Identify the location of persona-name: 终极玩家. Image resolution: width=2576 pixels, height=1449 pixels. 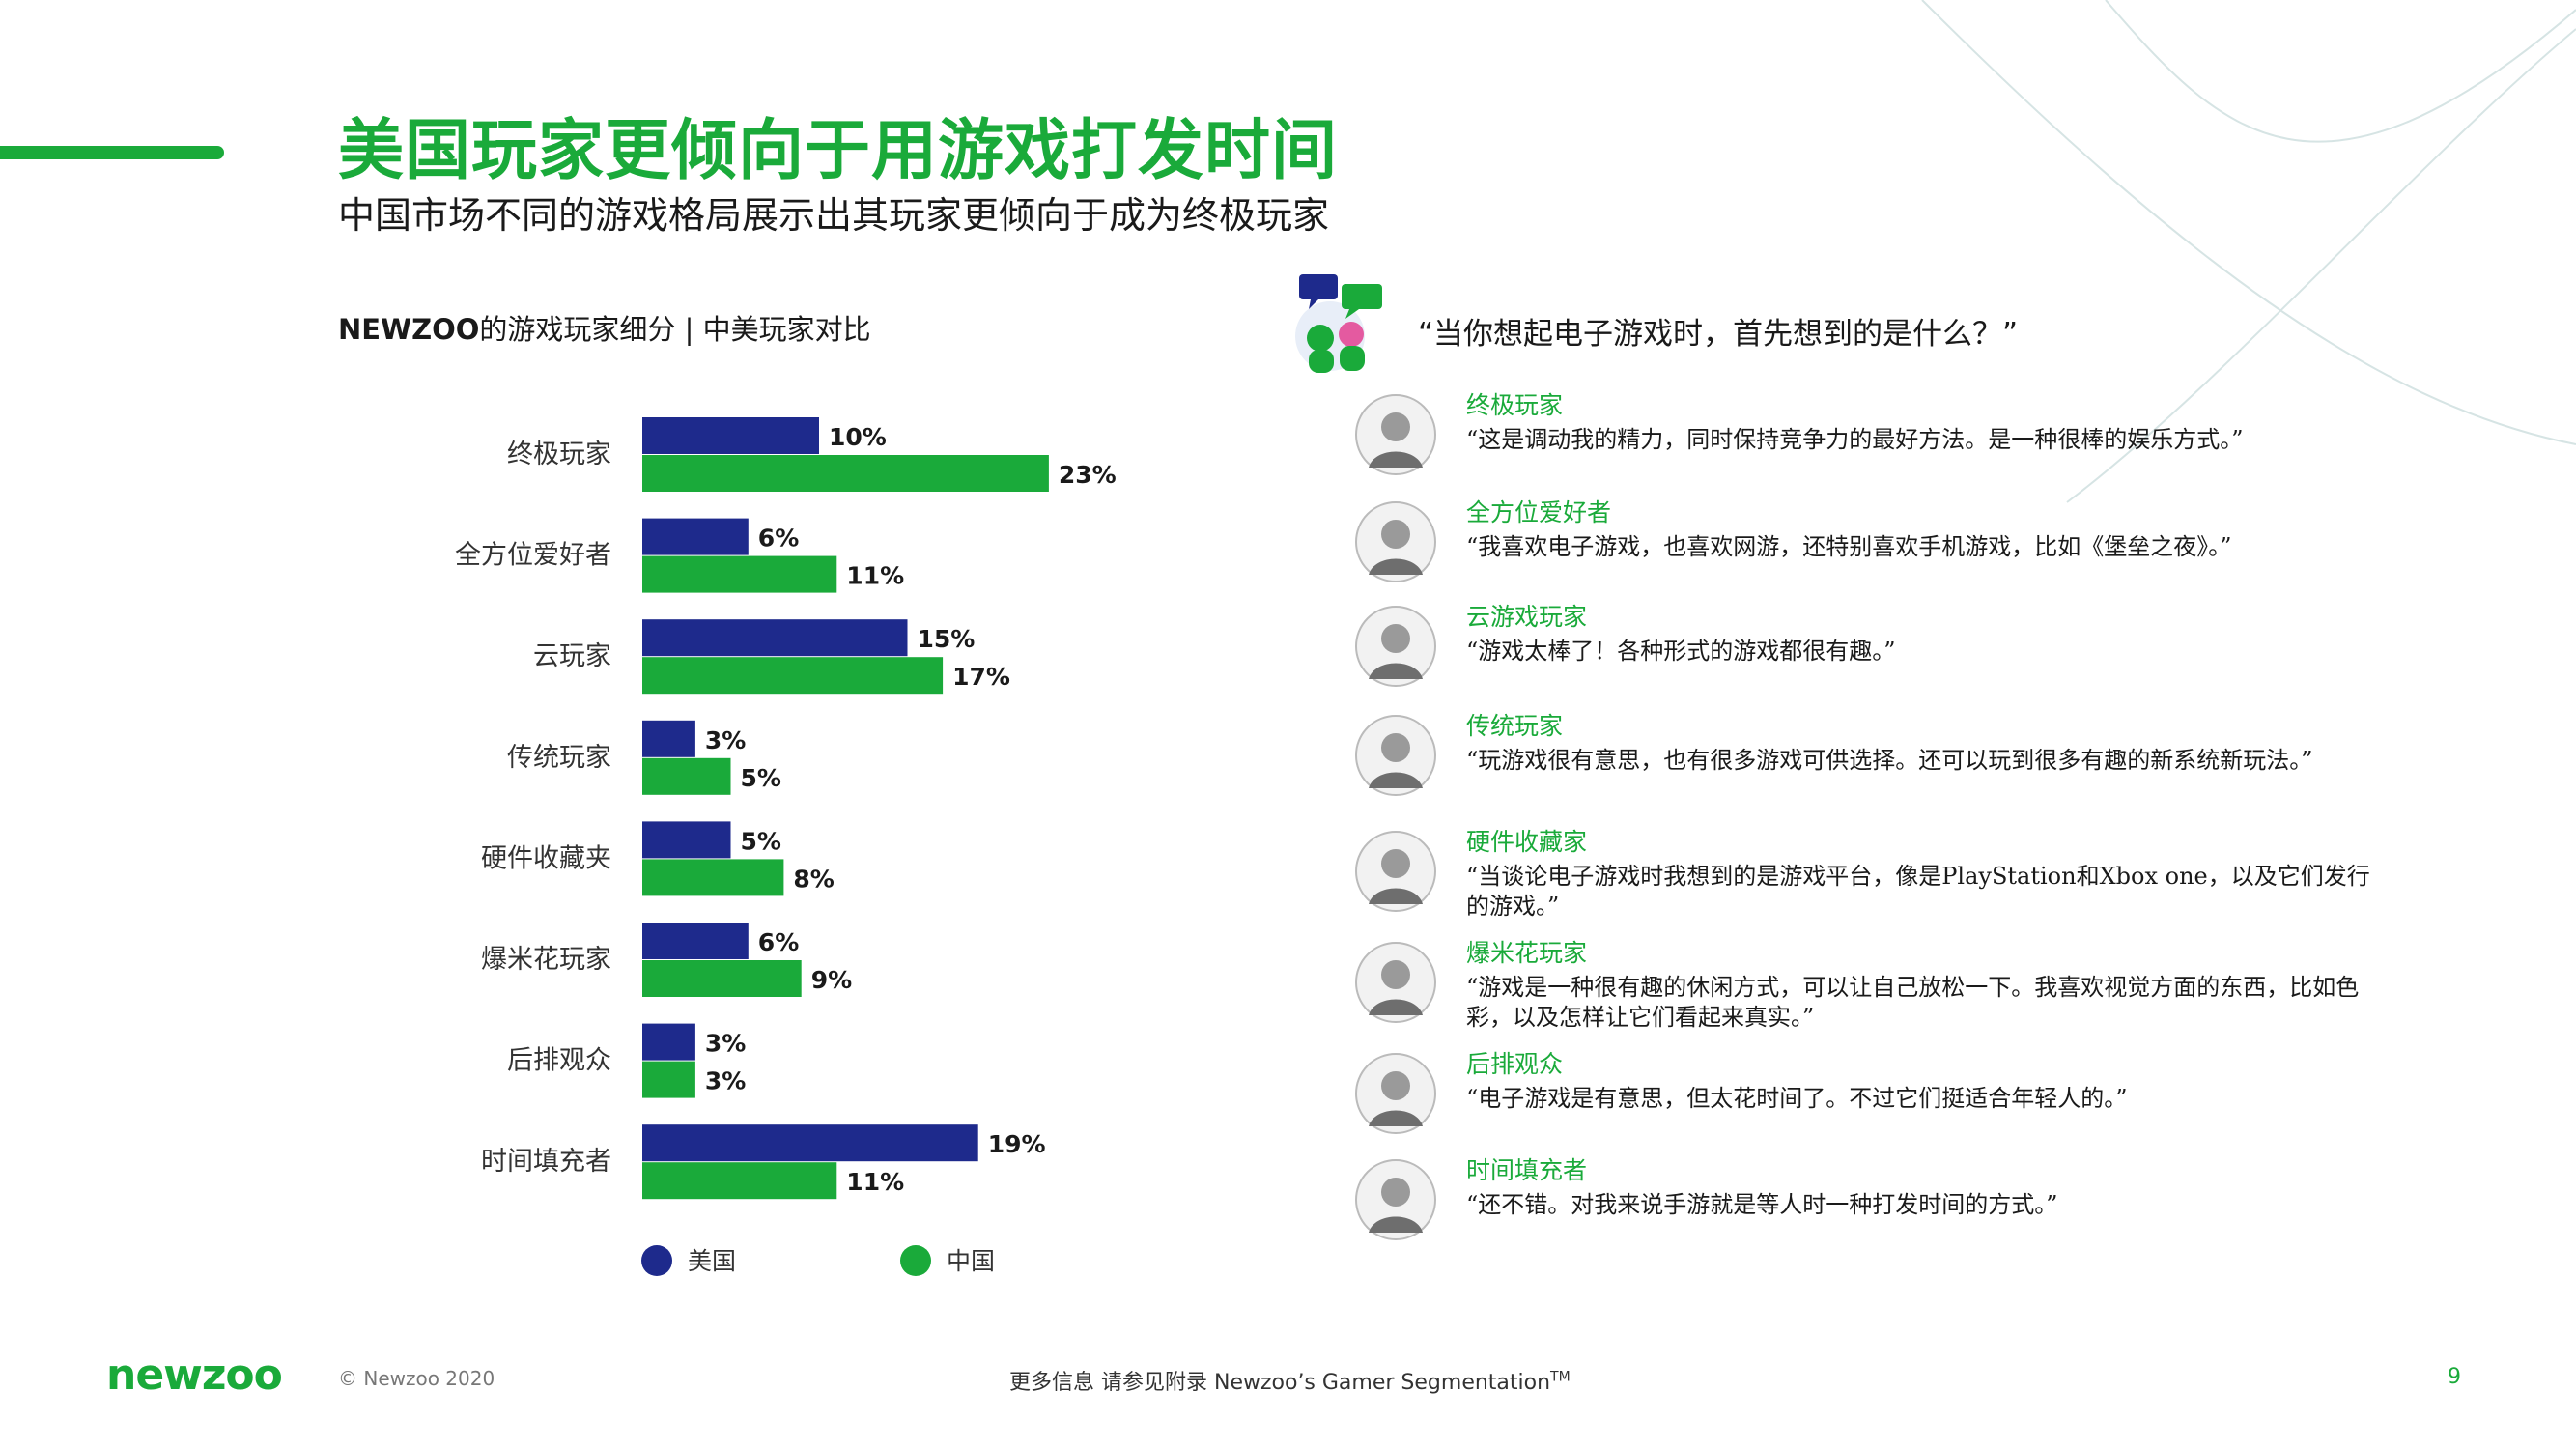
(1515, 405).